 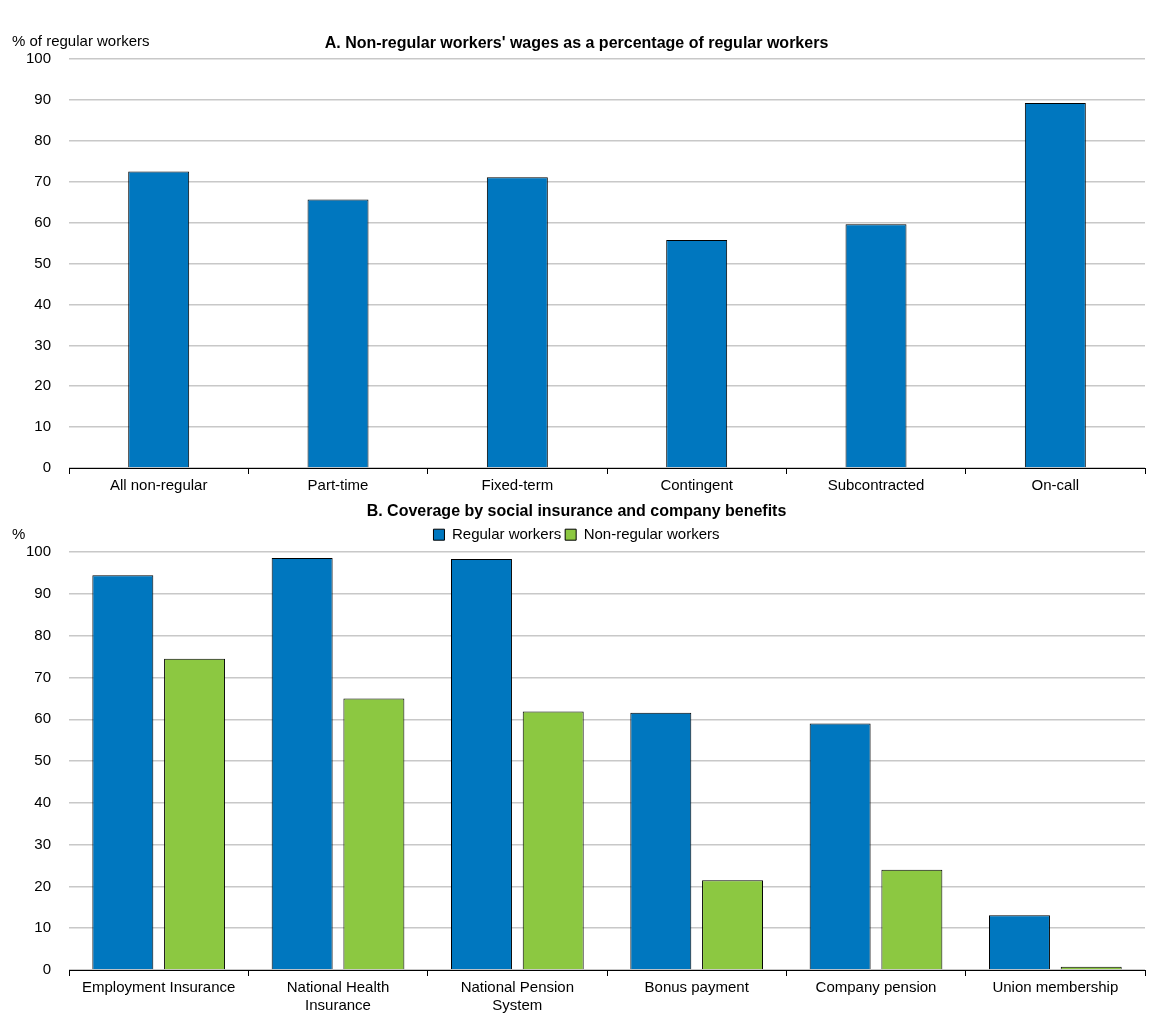 I want to click on x-tick-label: Union membership, so click(x=1055, y=987).